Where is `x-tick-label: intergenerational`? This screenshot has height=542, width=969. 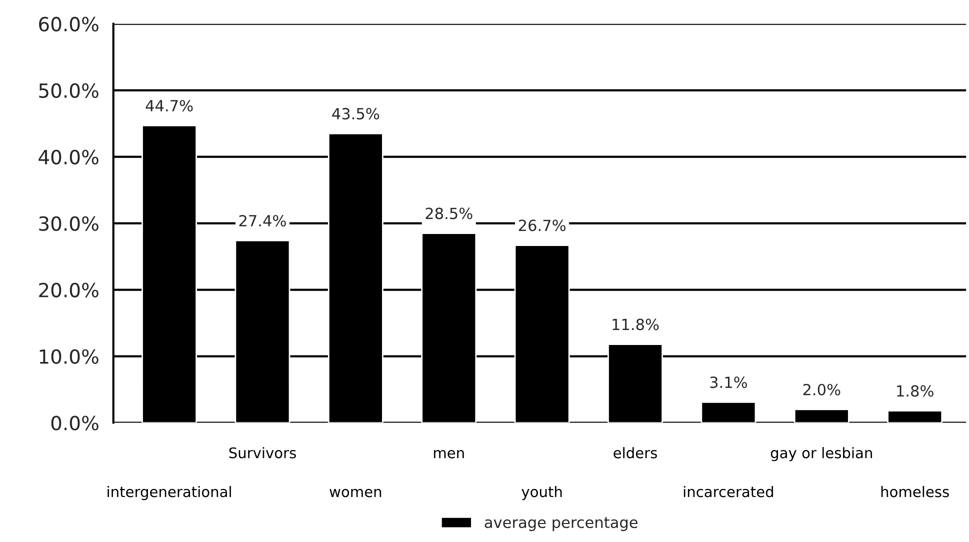 x-tick-label: intergenerational is located at coordinates (169, 493).